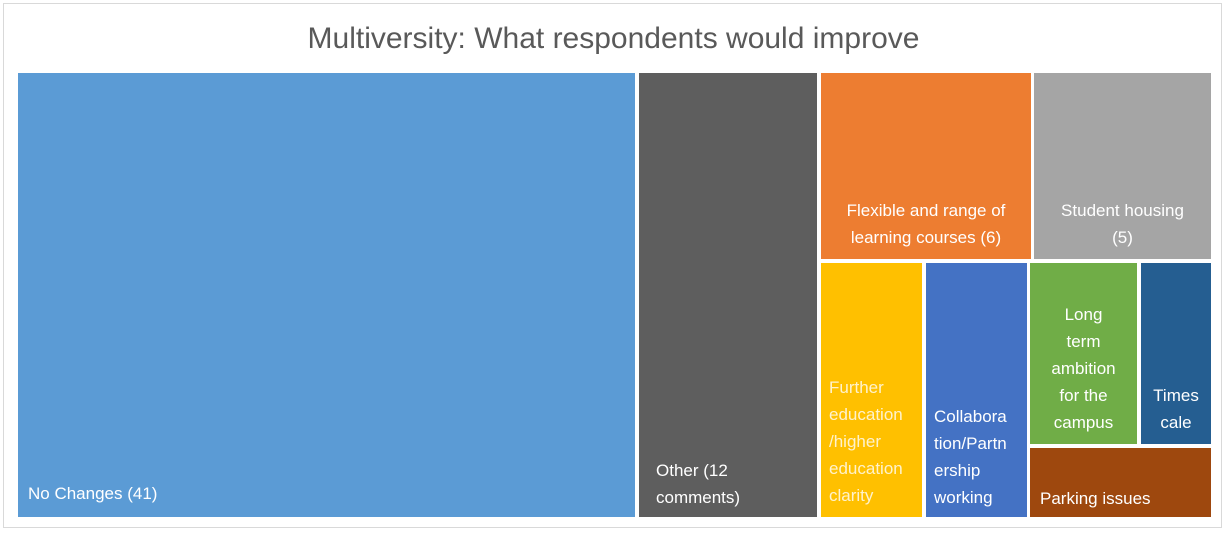  Describe the element at coordinates (698, 484) in the screenshot. I see `treemap-label-other: Other (12 comments)` at that location.